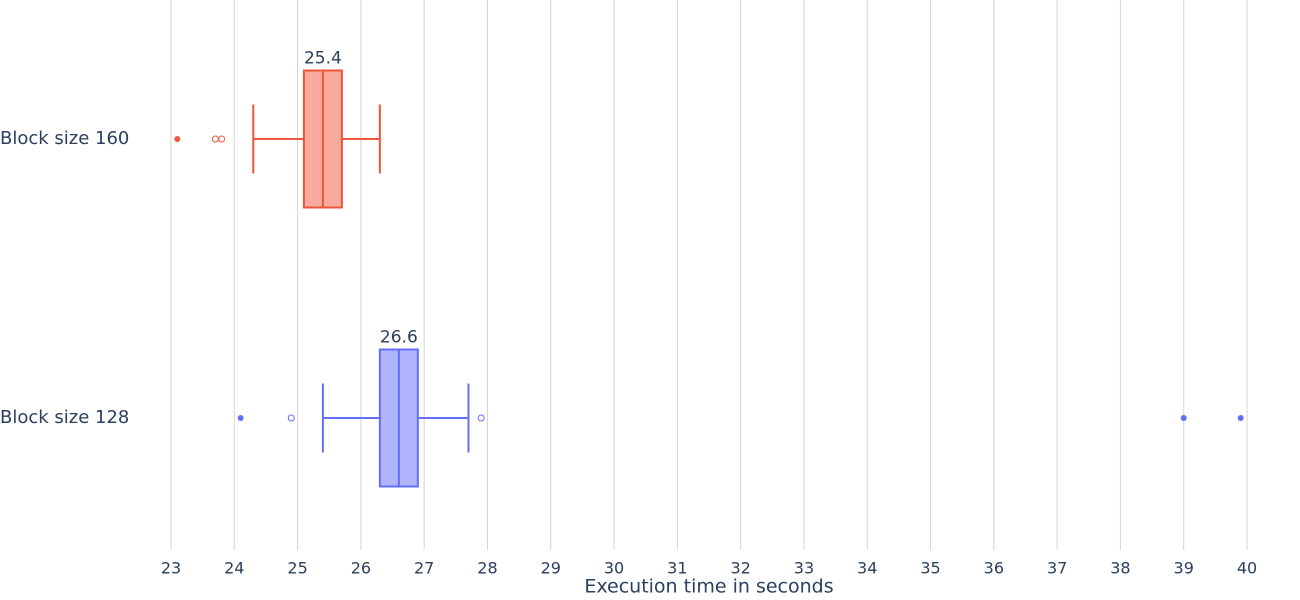 Image resolution: width=1300 pixels, height=600 pixels. I want to click on x-tick-label: 29, so click(551, 568).